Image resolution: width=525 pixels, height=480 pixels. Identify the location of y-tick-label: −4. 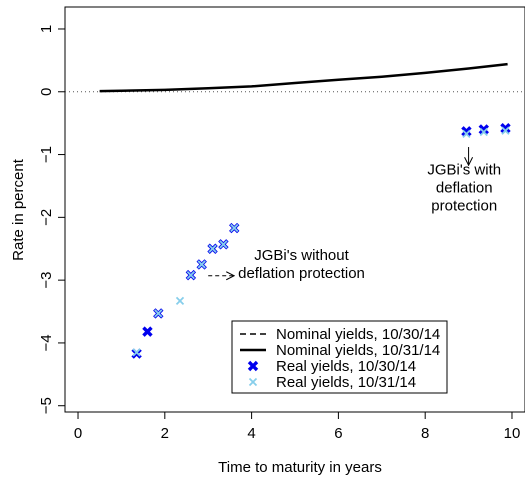
(46, 342).